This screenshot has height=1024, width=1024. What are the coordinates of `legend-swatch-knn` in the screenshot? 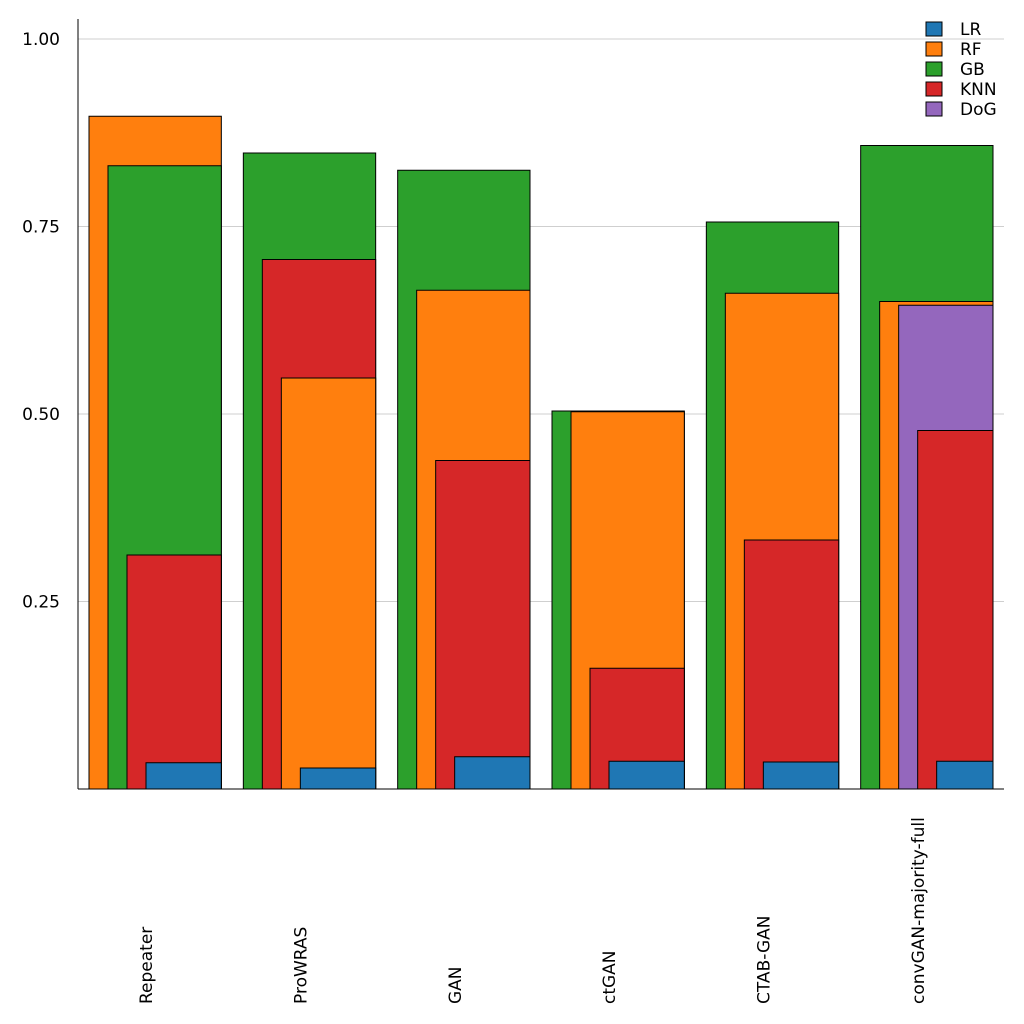 It's located at (934, 89).